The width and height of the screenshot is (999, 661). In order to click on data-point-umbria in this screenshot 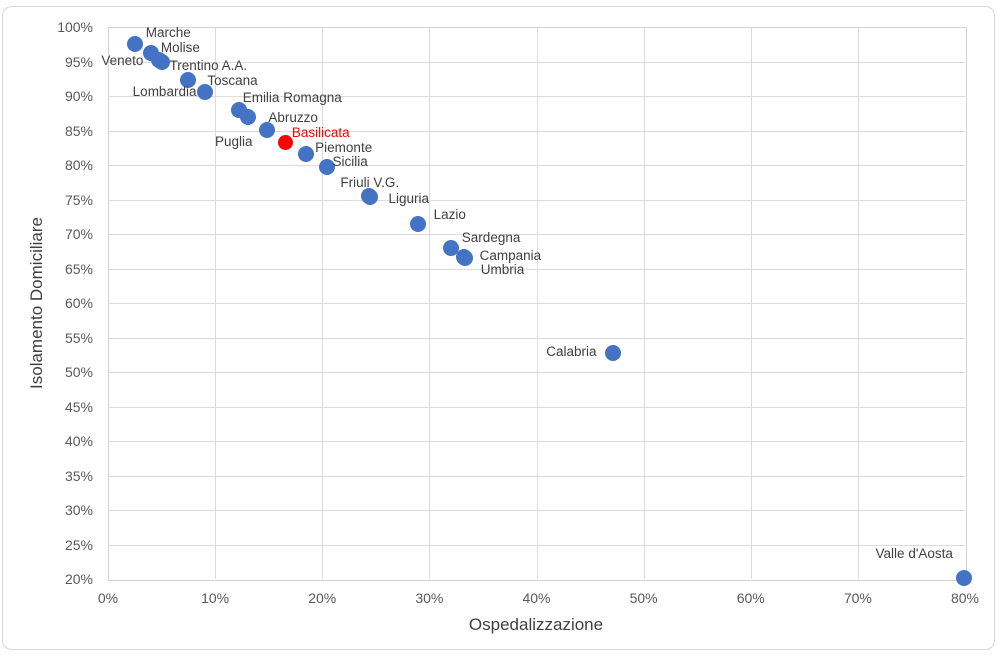, I will do `click(464, 258)`.